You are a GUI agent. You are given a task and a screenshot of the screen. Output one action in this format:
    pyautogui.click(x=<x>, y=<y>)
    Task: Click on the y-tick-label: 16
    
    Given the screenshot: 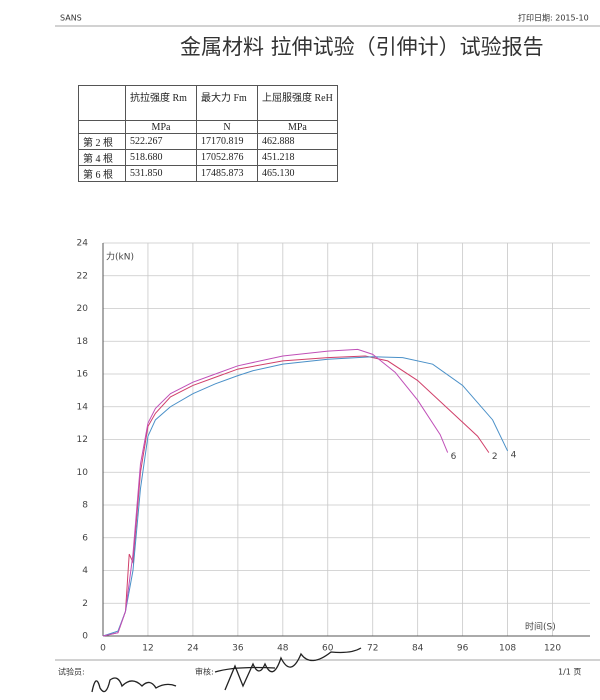 What is the action you would take?
    pyautogui.click(x=83, y=375)
    